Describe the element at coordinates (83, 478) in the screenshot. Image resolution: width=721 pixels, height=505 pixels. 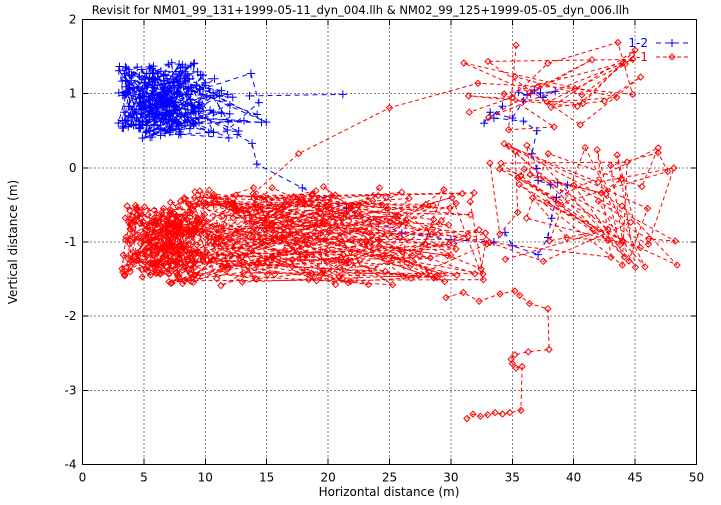
I see `x-tick-label: 0` at that location.